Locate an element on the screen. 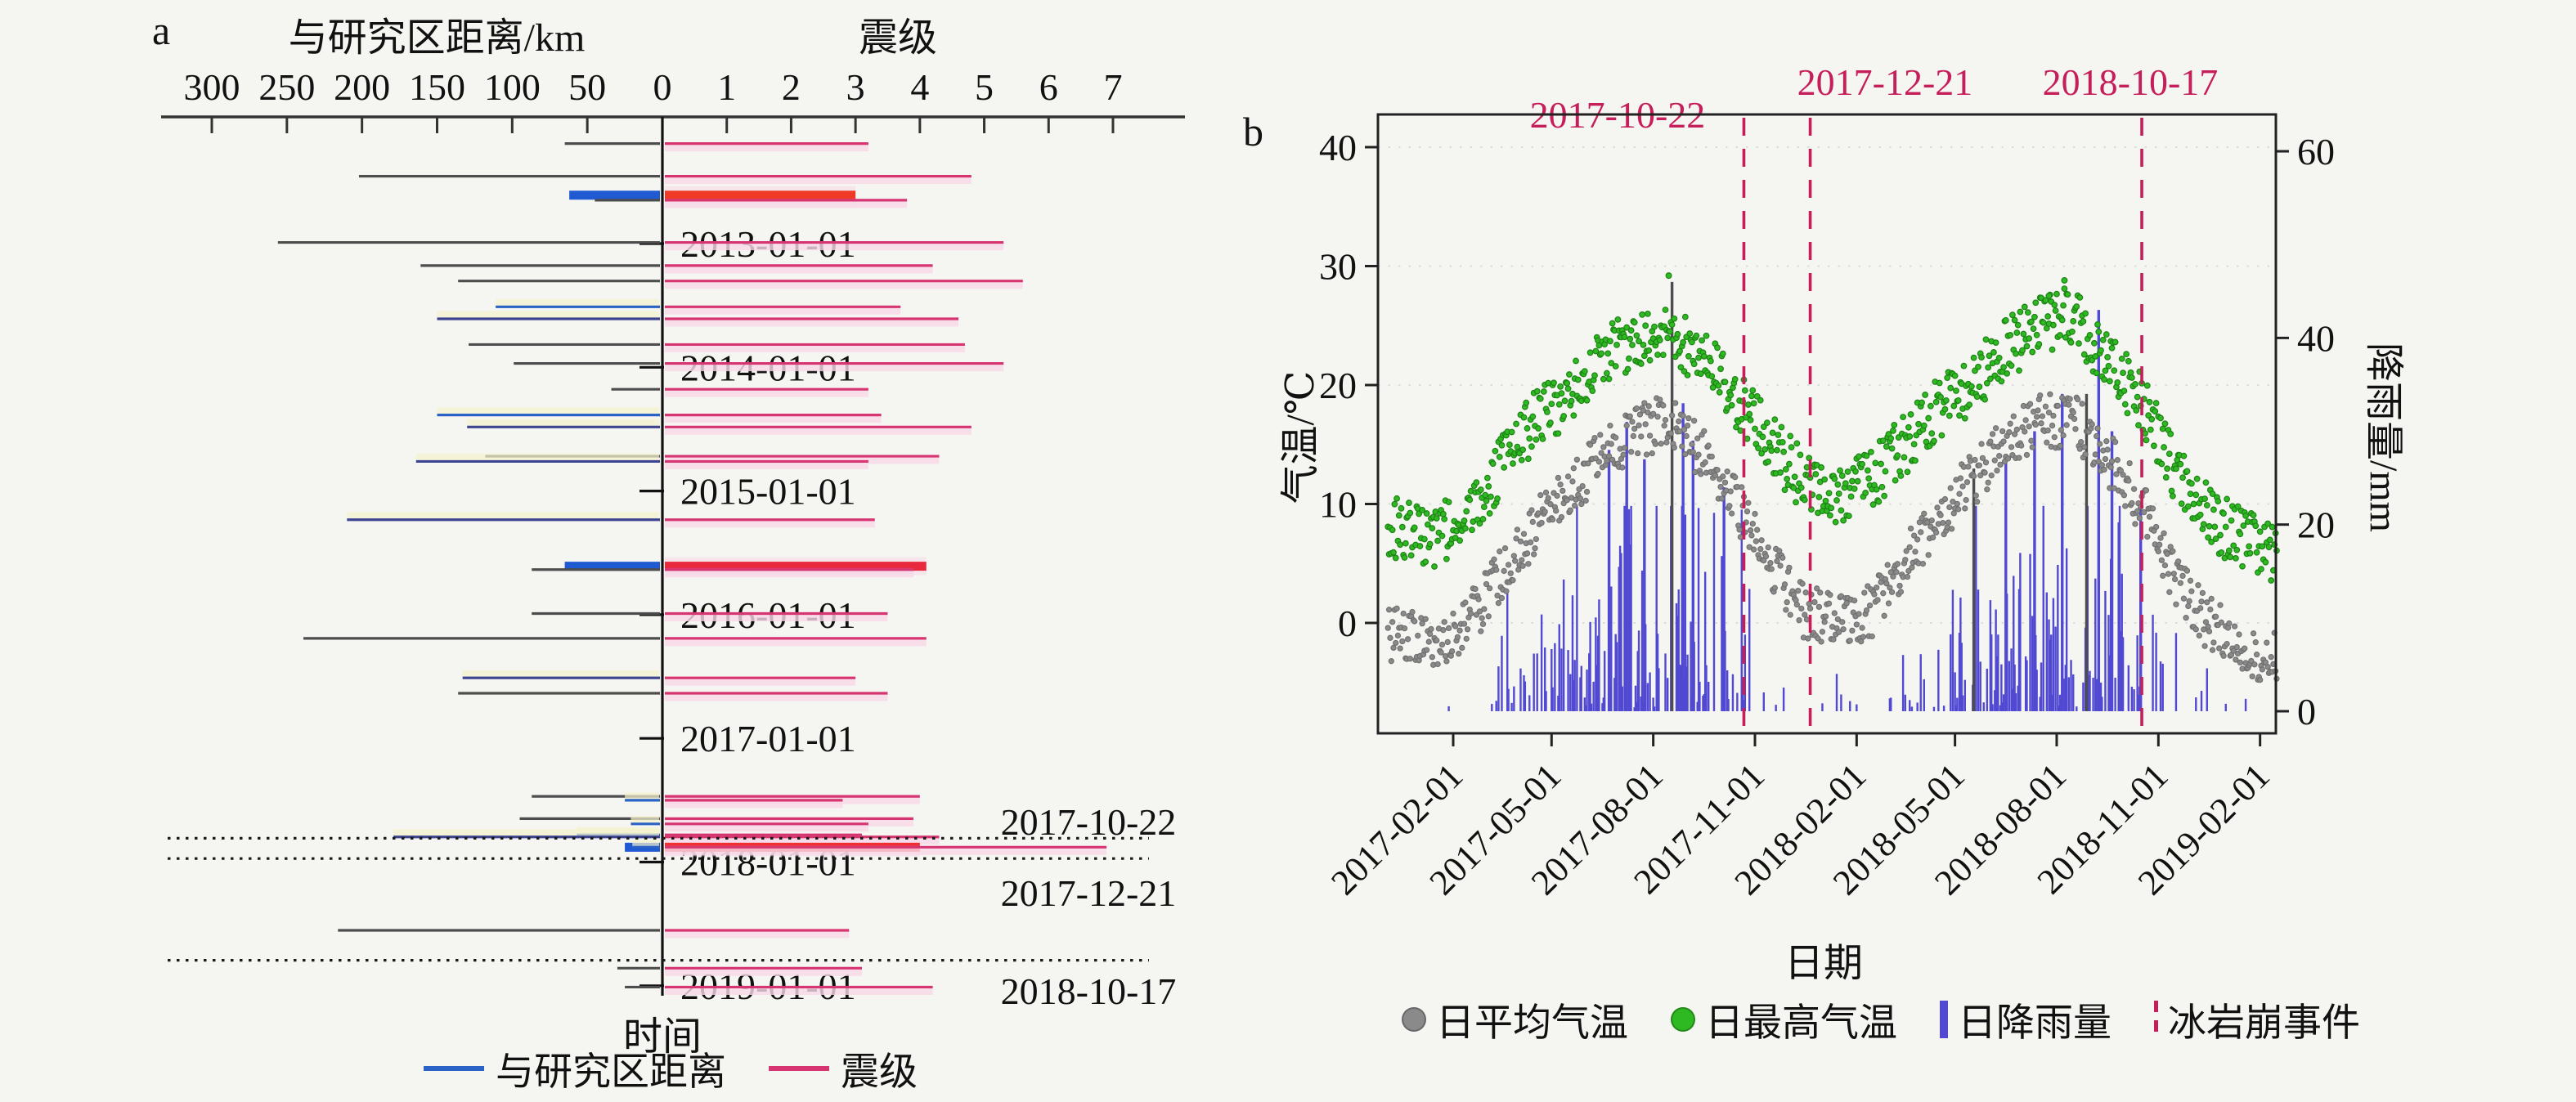  avalanche-date-label-b: 2018-10-17 is located at coordinates (2131, 82).